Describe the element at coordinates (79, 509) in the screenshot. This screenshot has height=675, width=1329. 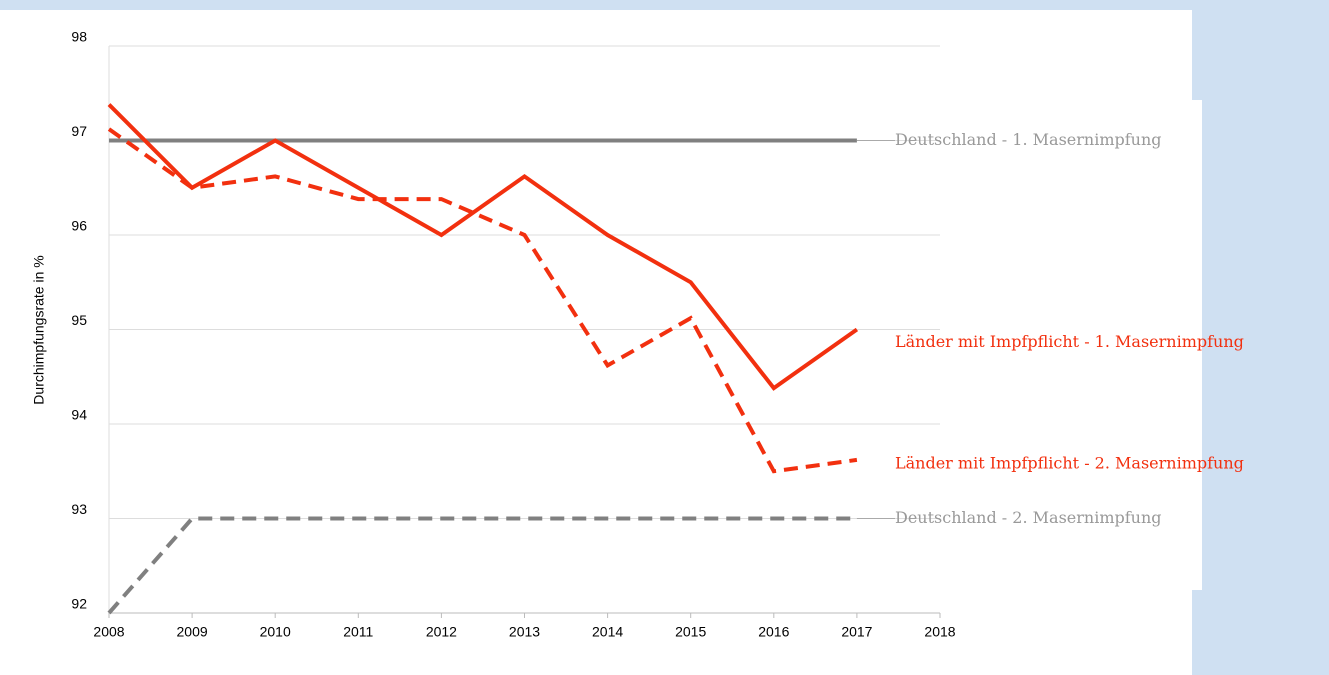
I see `y-tick-label: 93` at that location.